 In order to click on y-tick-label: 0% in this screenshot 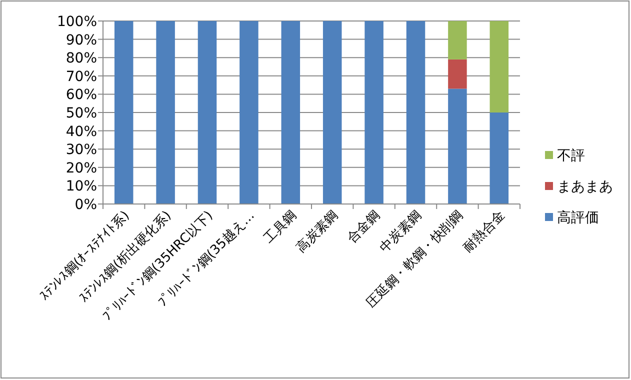, I will do `click(85, 205)`.